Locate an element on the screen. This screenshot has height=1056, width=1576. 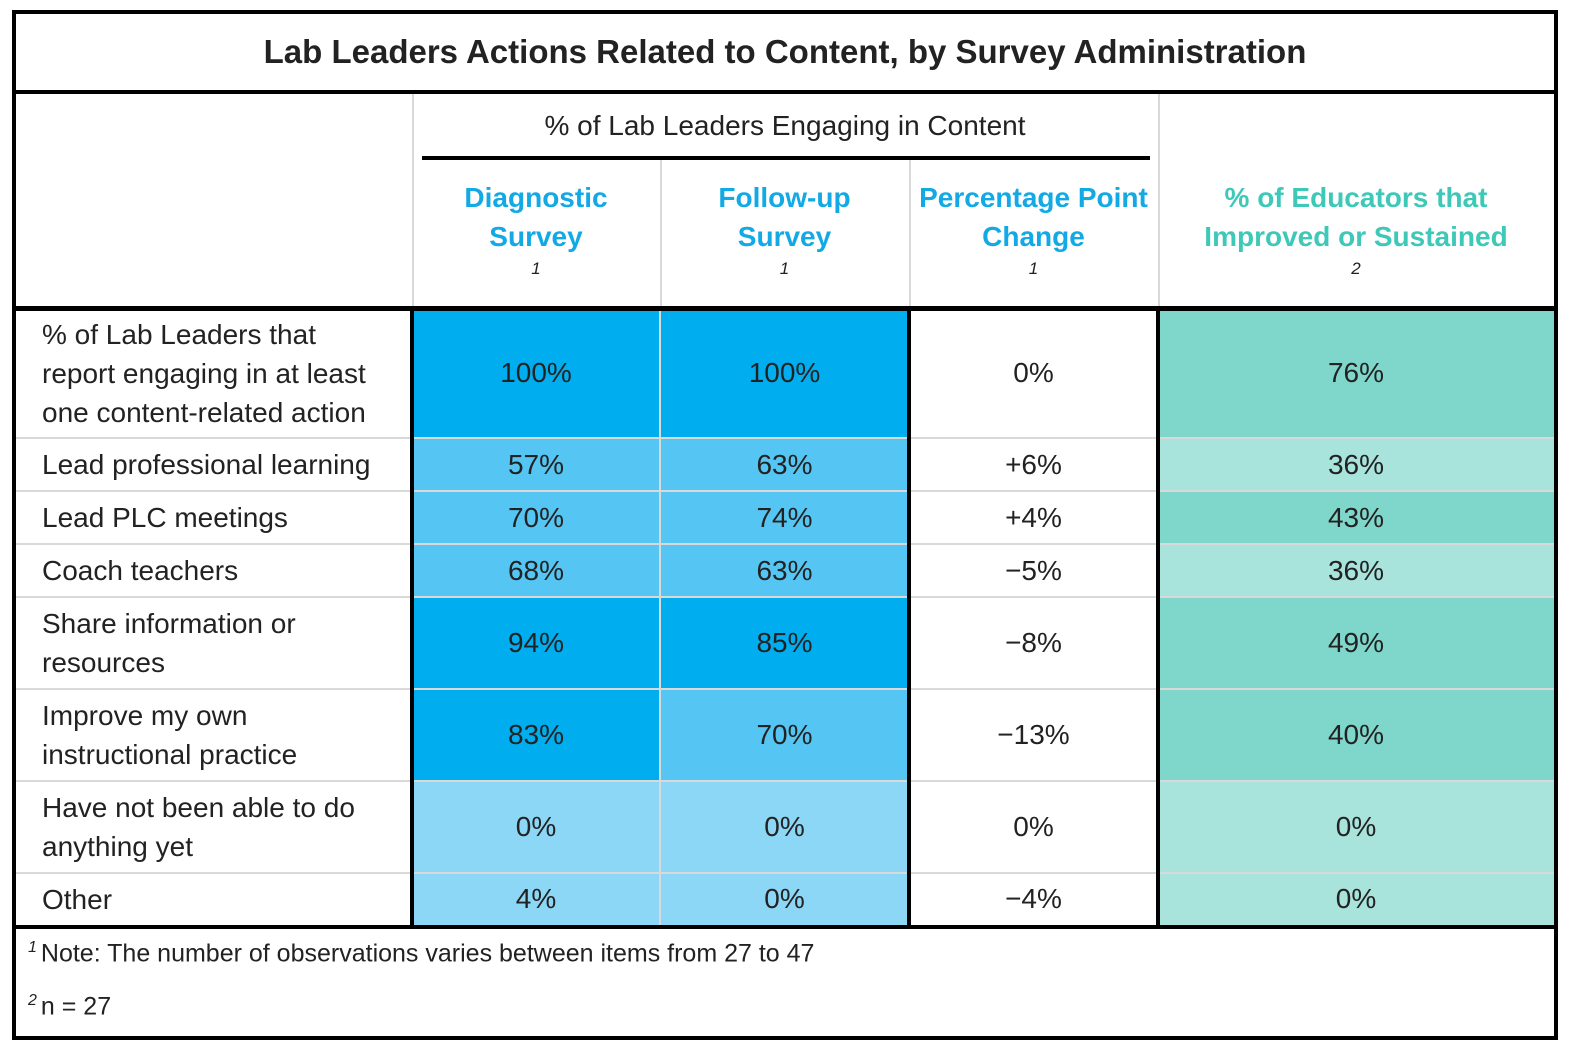
data-cell: 49% is located at coordinates (1356, 643).